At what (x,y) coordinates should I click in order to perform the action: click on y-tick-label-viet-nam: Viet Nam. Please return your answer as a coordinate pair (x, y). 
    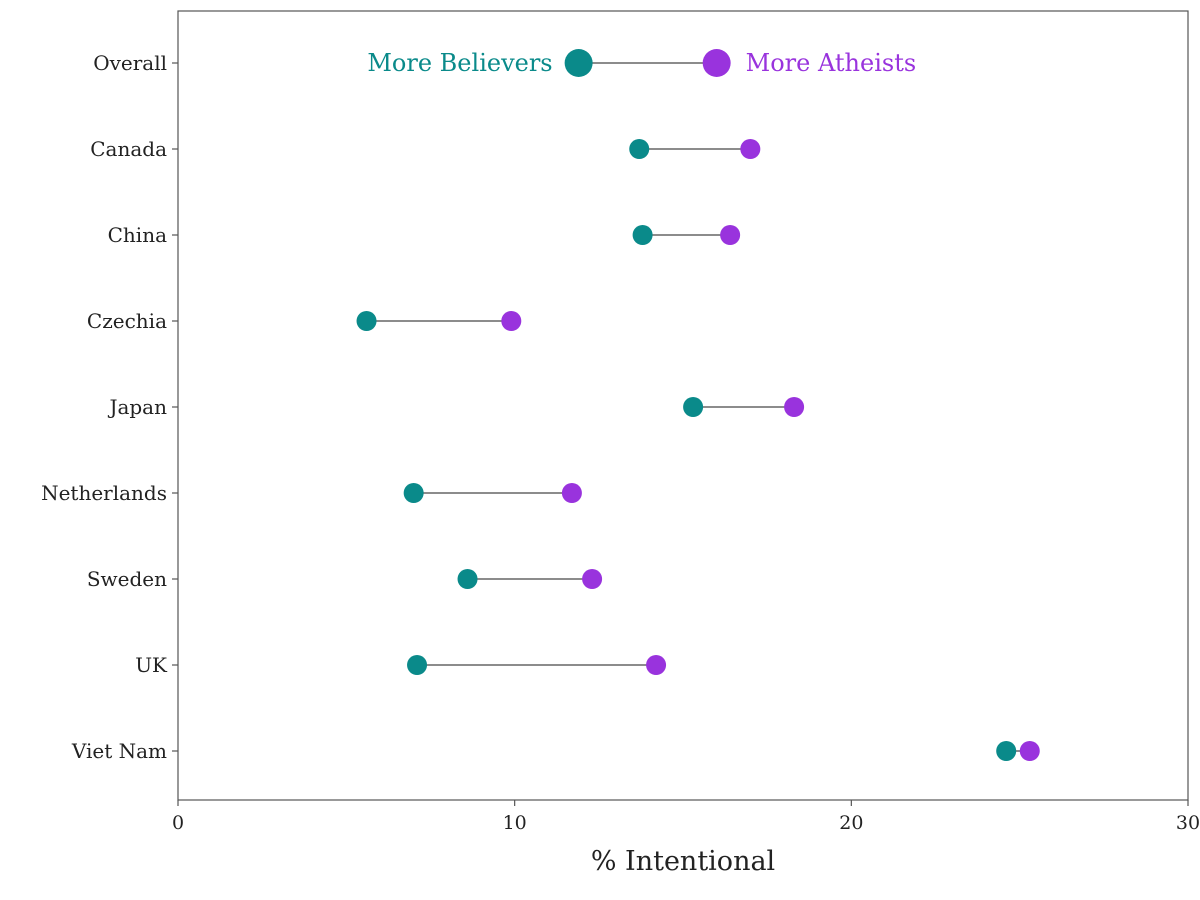
    Looking at the image, I should click on (119, 751).